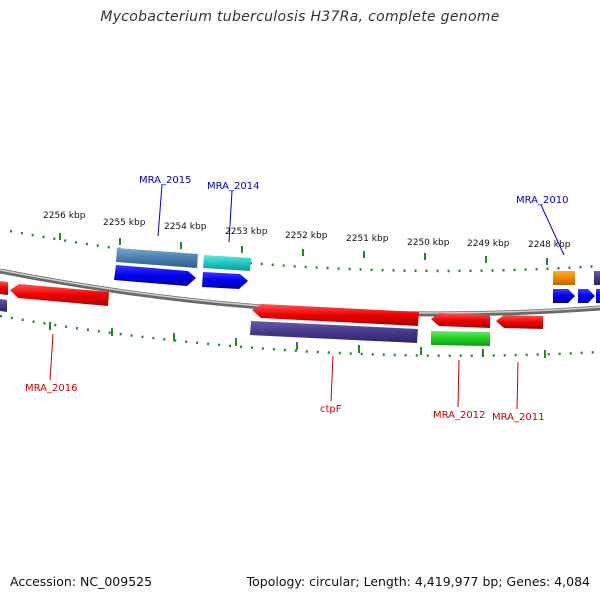 The height and width of the screenshot is (600, 600). Describe the element at coordinates (518, 417) in the screenshot. I see `label-mra-2011: MRA_2011` at that location.